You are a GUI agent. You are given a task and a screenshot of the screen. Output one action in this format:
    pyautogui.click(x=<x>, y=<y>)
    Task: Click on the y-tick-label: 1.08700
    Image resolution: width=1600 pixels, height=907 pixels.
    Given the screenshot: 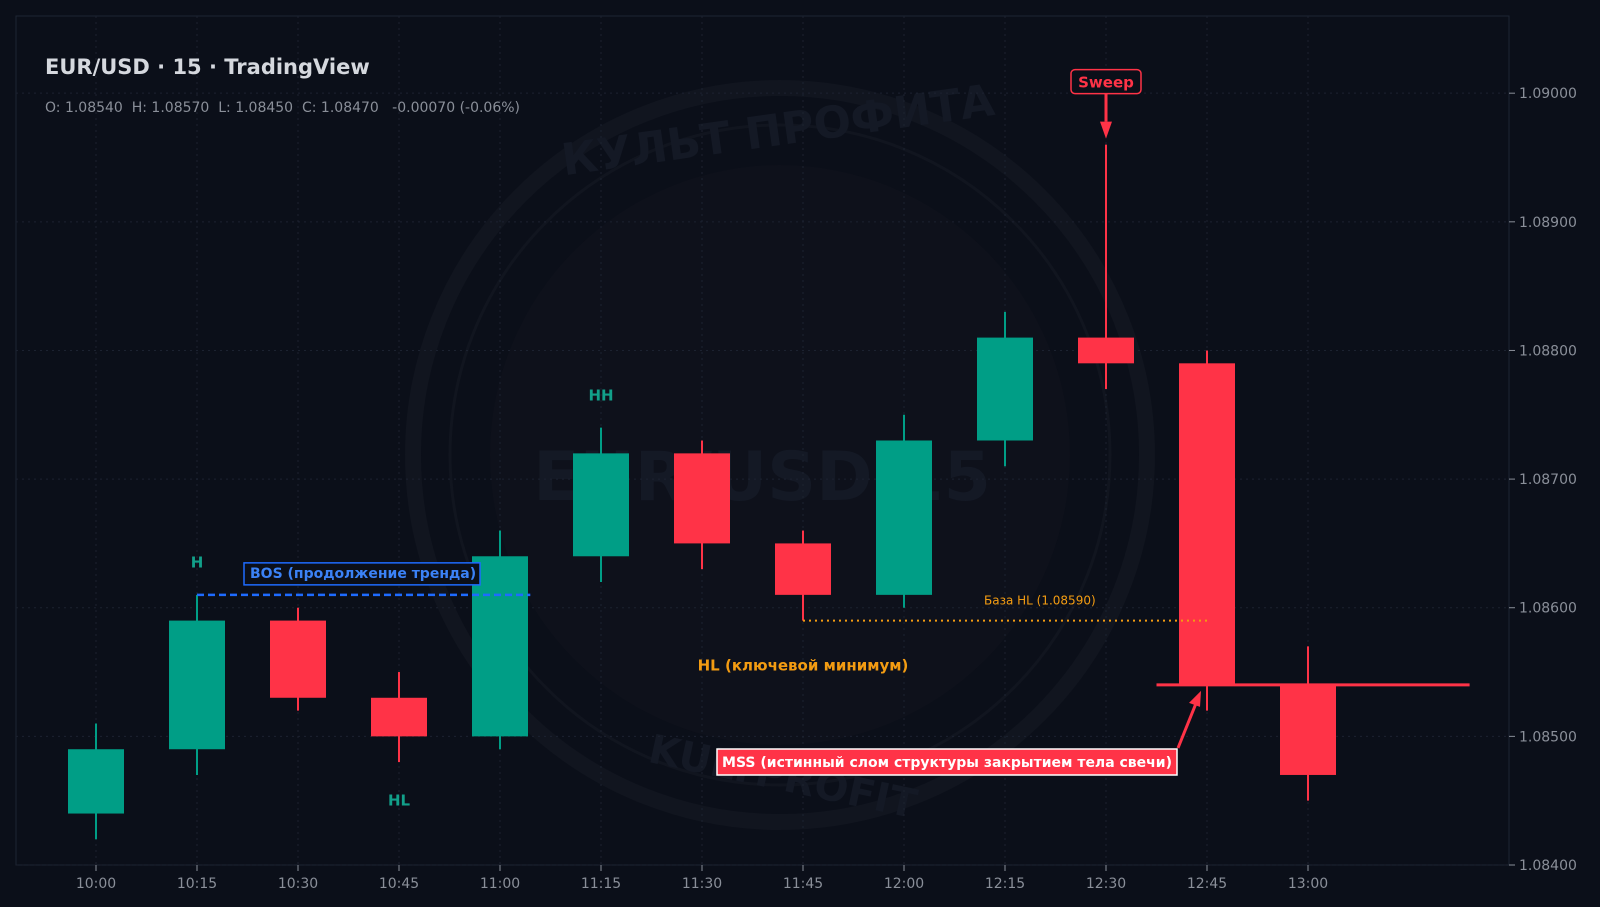 What is the action you would take?
    pyautogui.click(x=1548, y=480)
    